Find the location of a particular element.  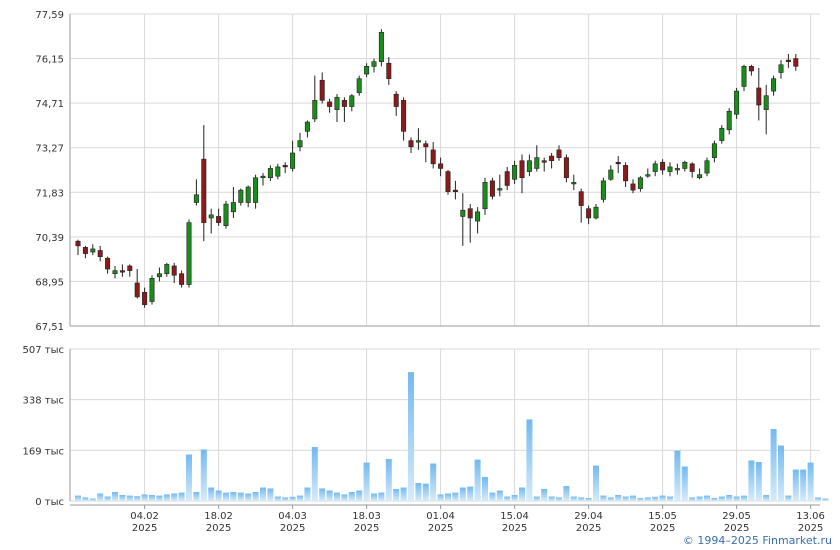

x-tick-date: 18.03 is located at coordinates (366, 516).